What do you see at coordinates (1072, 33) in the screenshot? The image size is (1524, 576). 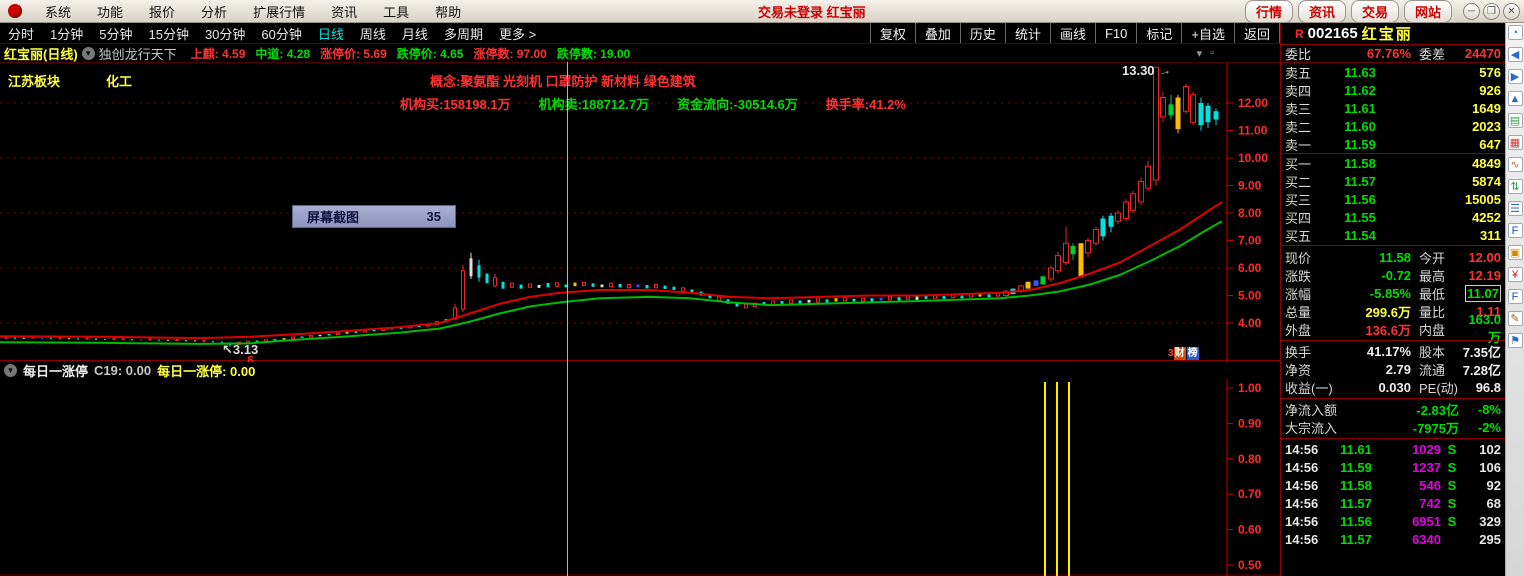 I see `action-button-画线: 画线` at bounding box center [1072, 33].